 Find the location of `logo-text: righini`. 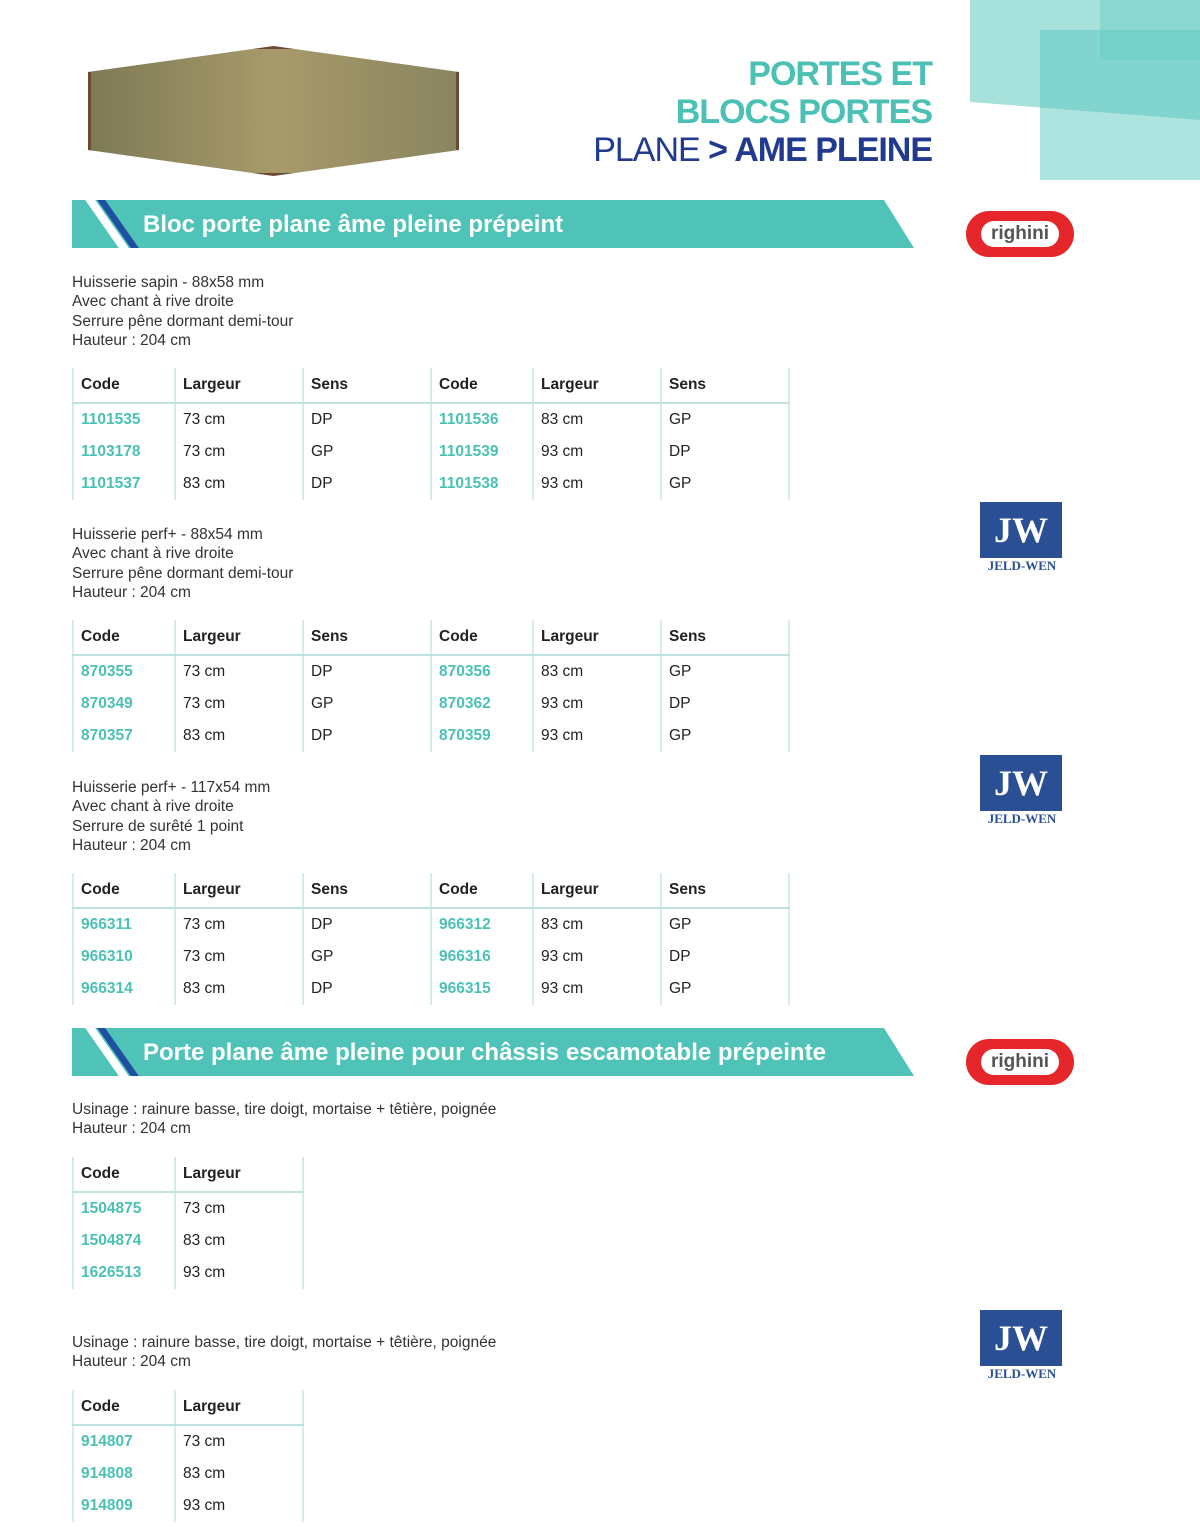

logo-text: righini is located at coordinates (1020, 234).